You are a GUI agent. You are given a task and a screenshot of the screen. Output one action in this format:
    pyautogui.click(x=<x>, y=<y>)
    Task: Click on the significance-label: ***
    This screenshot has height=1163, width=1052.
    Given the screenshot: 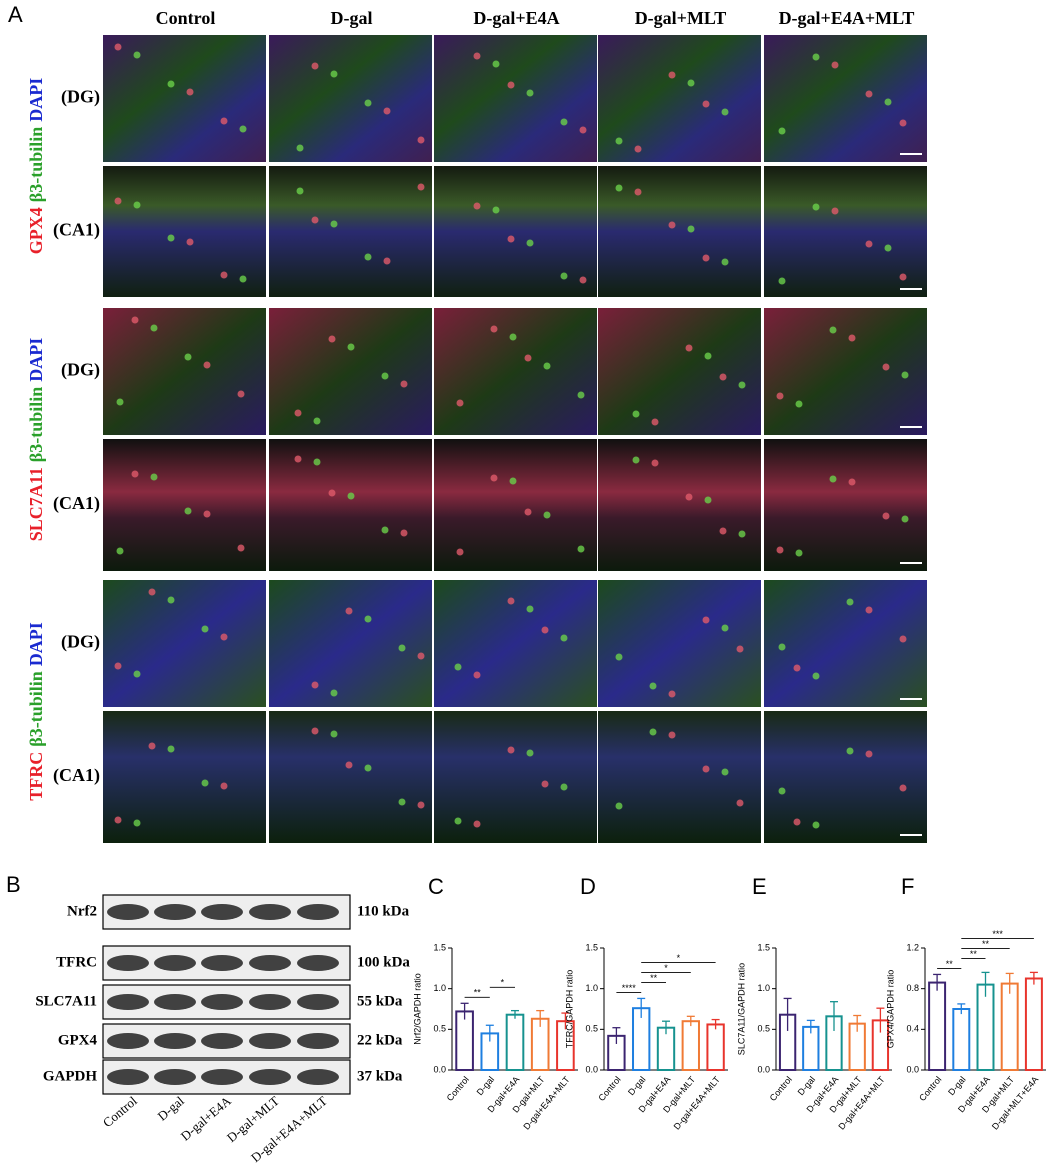 What is the action you would take?
    pyautogui.click(x=997, y=934)
    